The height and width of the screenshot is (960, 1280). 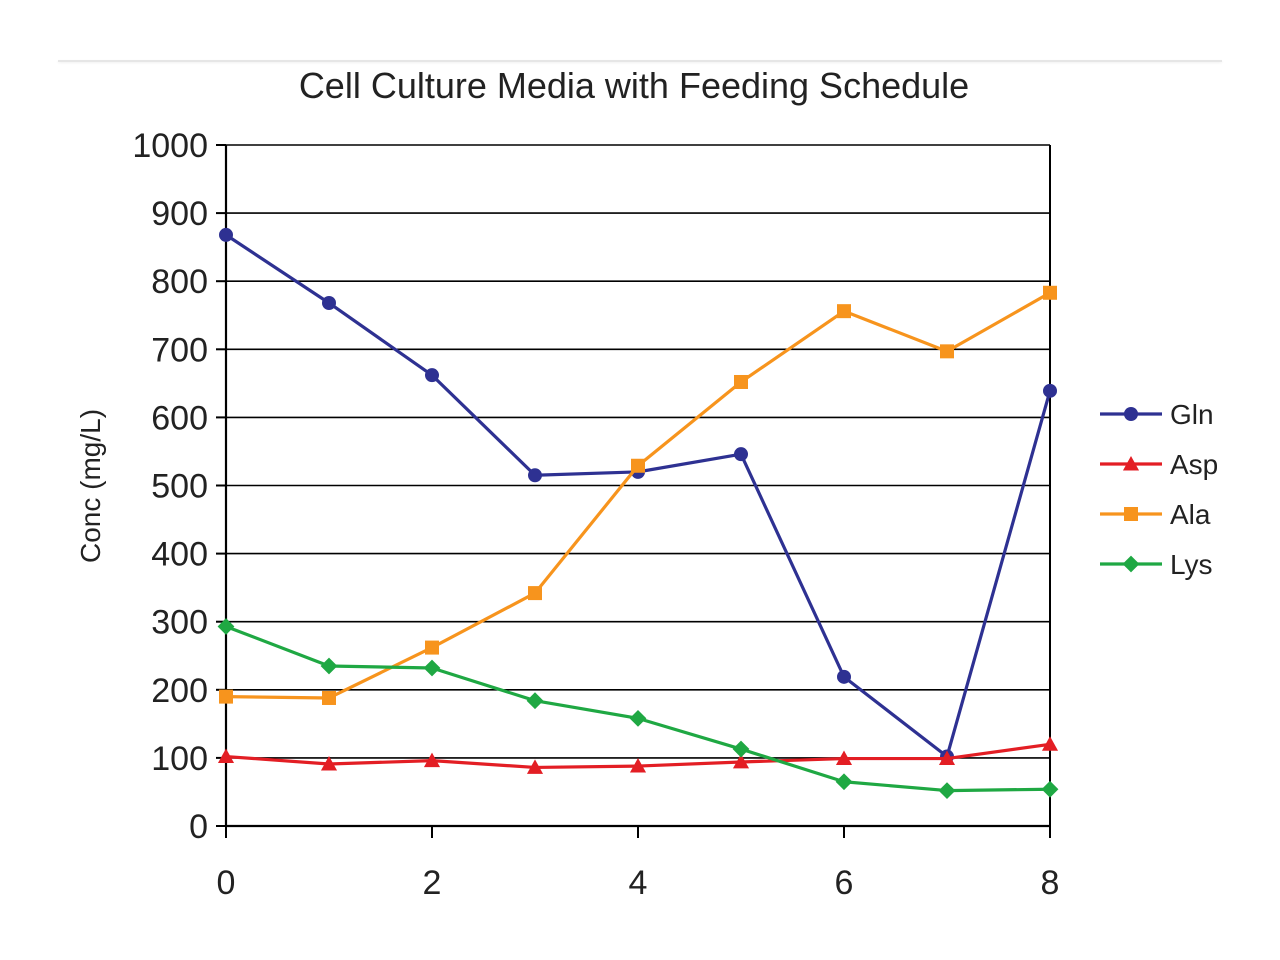 What do you see at coordinates (1131, 514) in the screenshot?
I see `legend-marker-ala` at bounding box center [1131, 514].